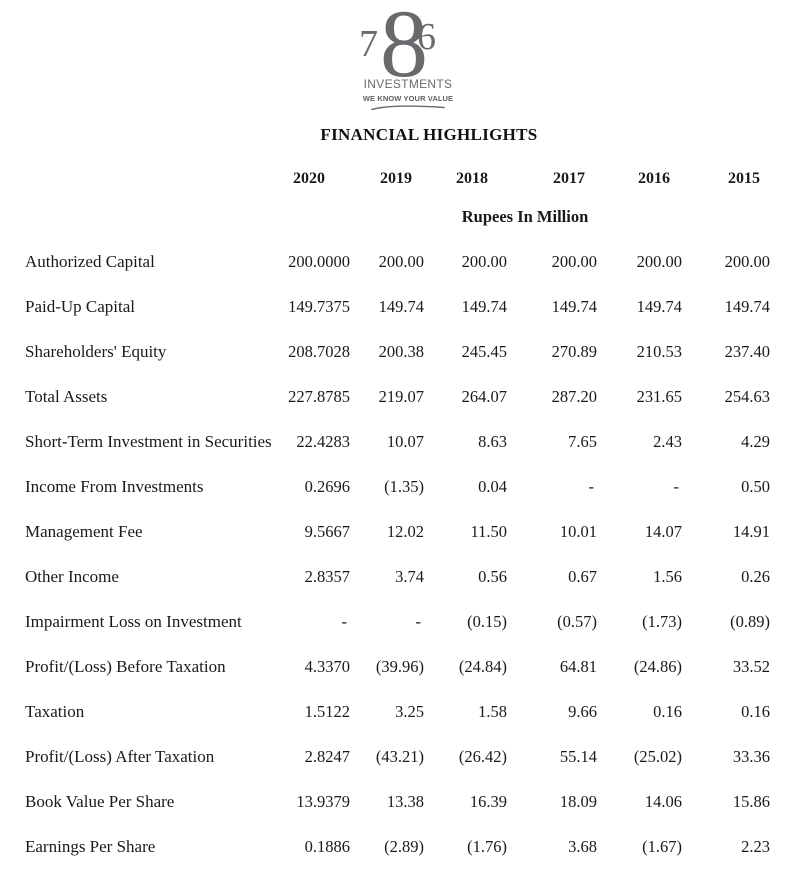 This screenshot has height=873, width=800. I want to click on value-cell: 0.04, so click(492, 486).